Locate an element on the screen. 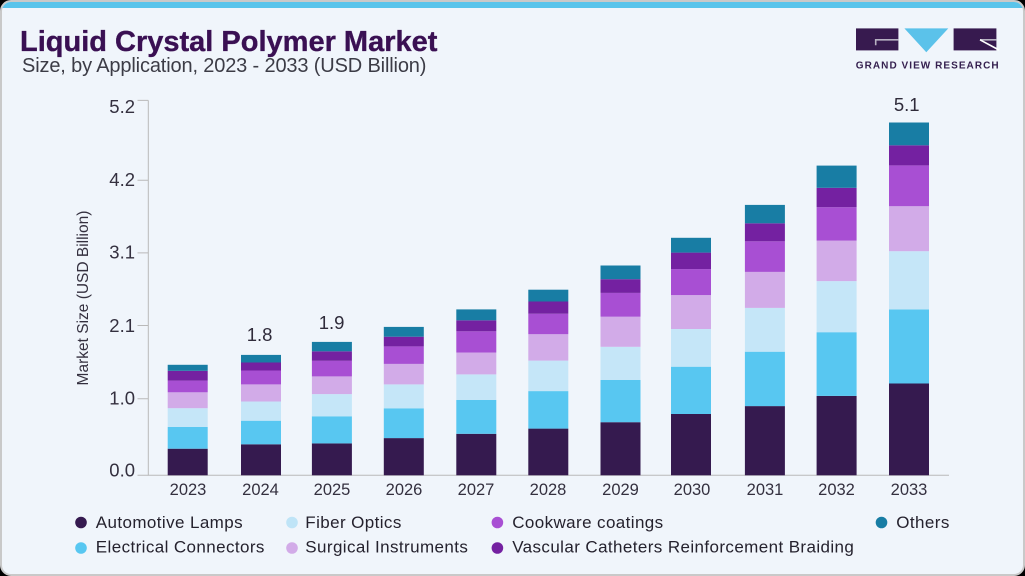 The width and height of the screenshot is (1025, 576). svg-text: Market Size (USD Billion) is located at coordinates (83, 298).